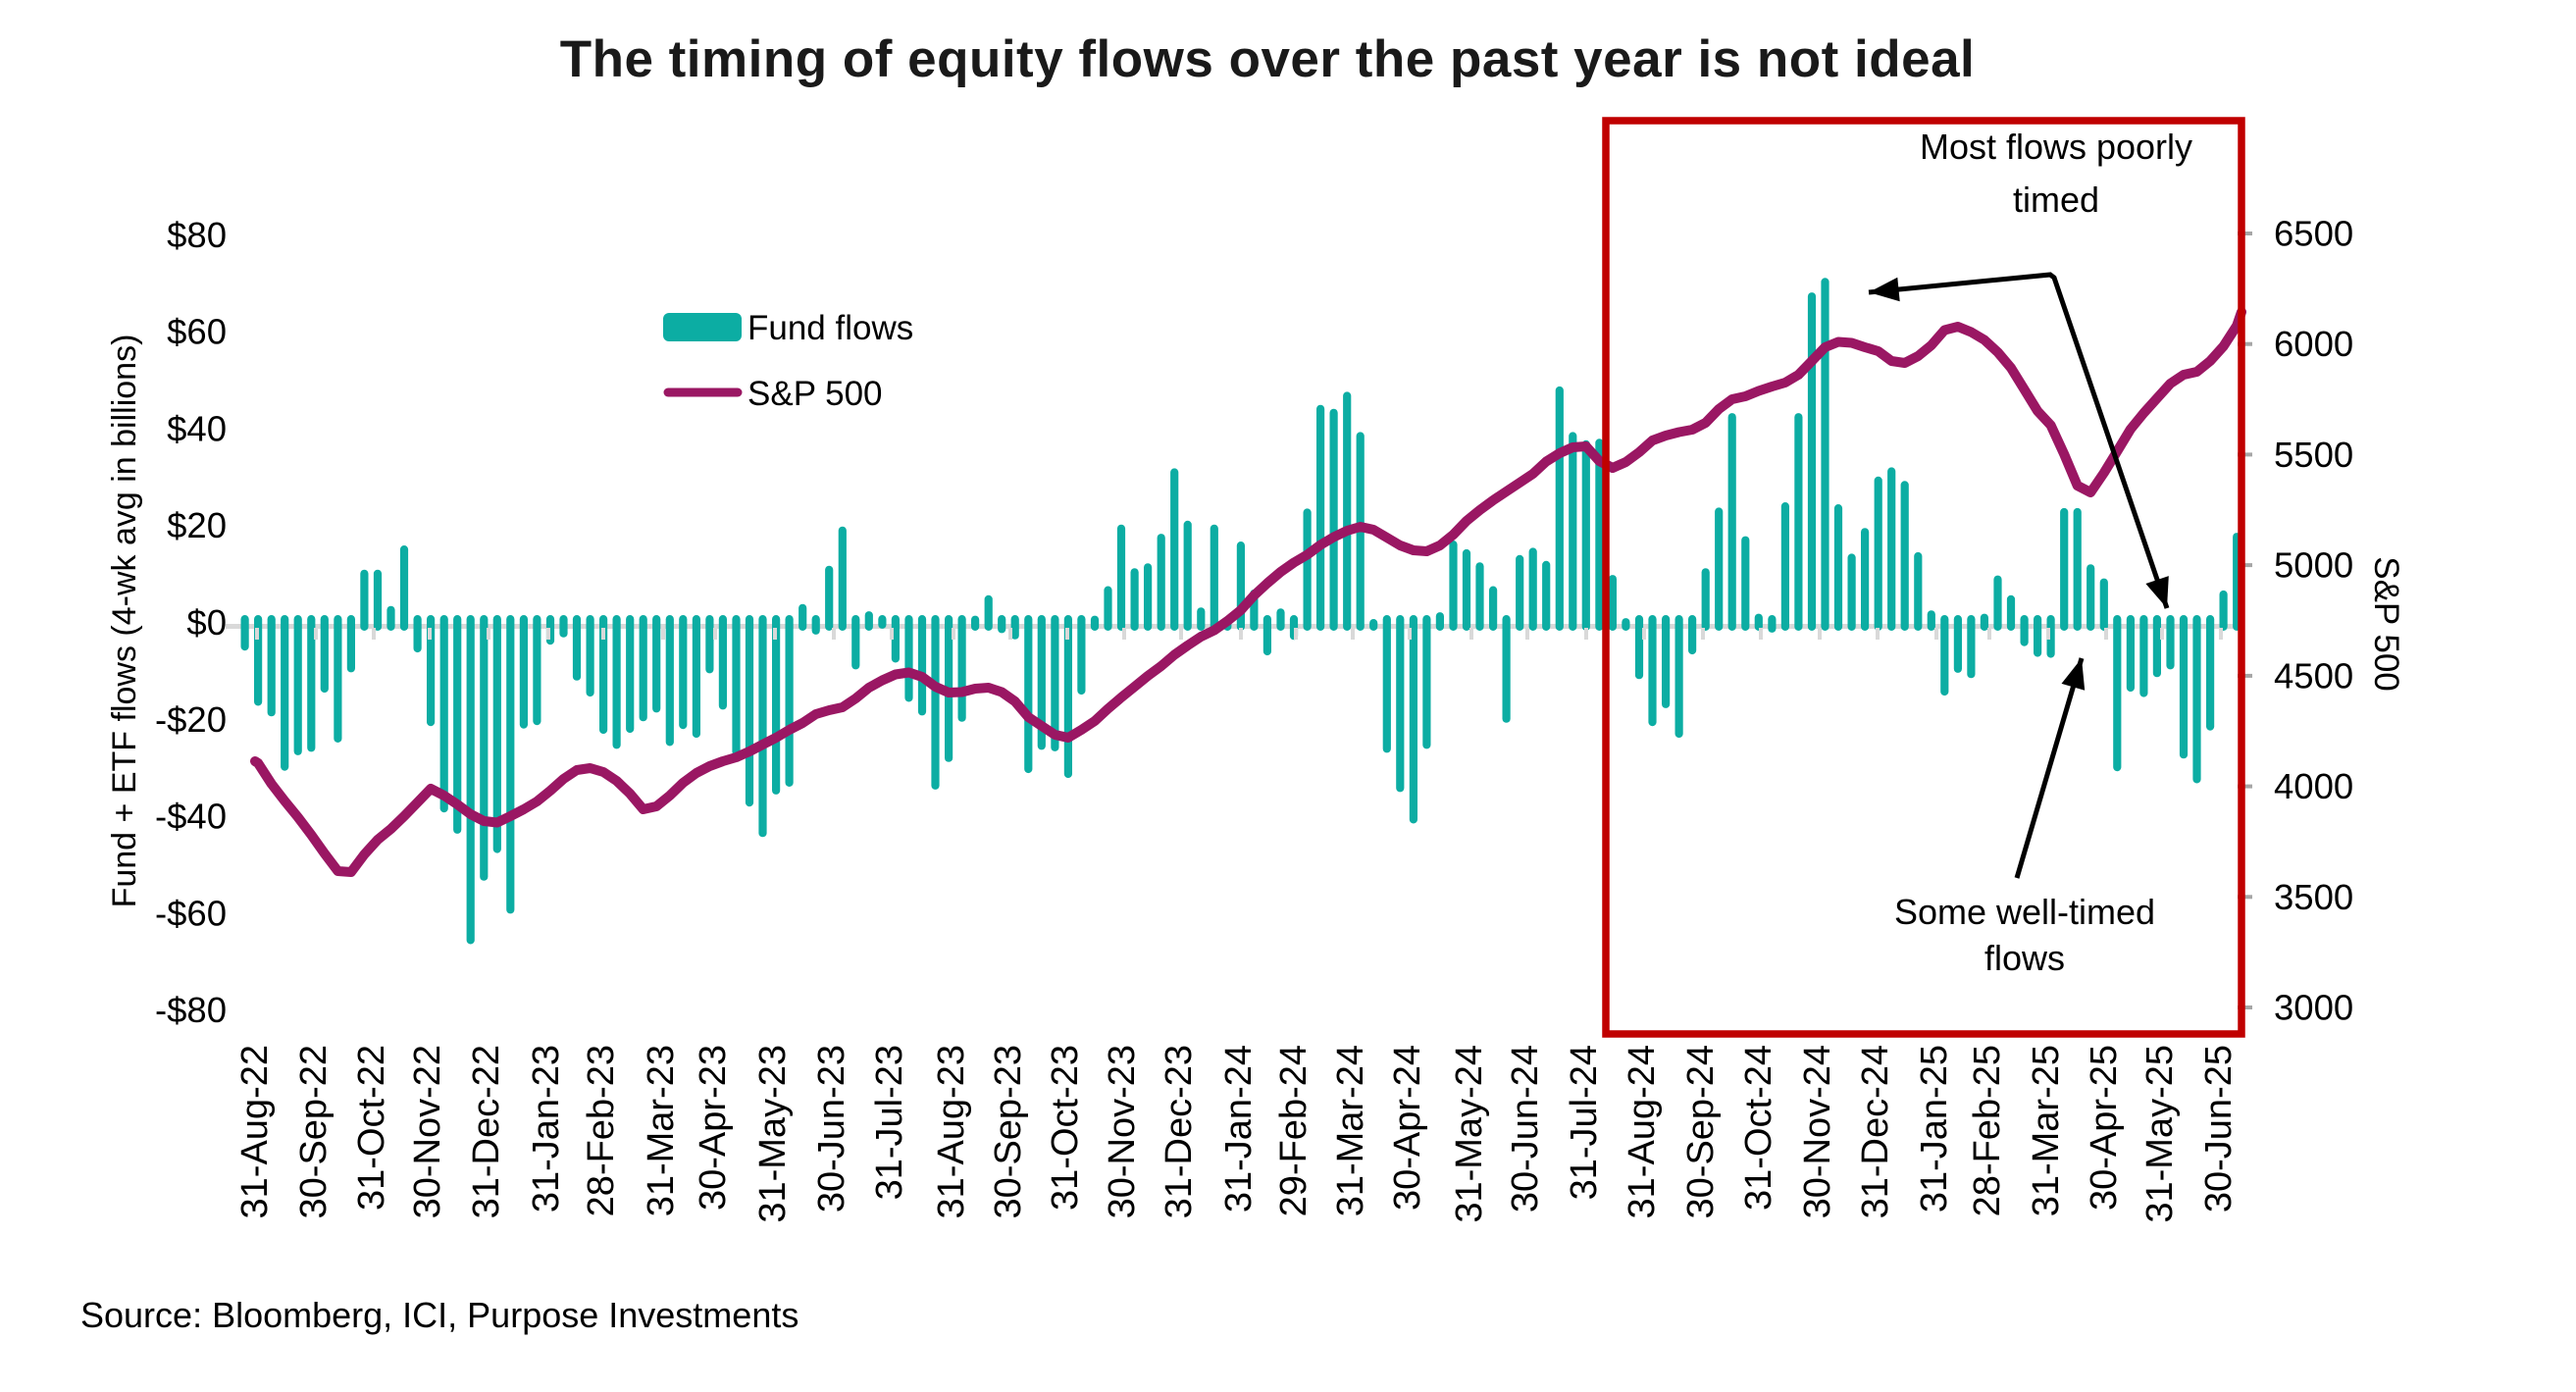 The height and width of the screenshot is (1392, 2576). What do you see at coordinates (773, 1134) in the screenshot?
I see `svg-text: 31-May-23` at bounding box center [773, 1134].